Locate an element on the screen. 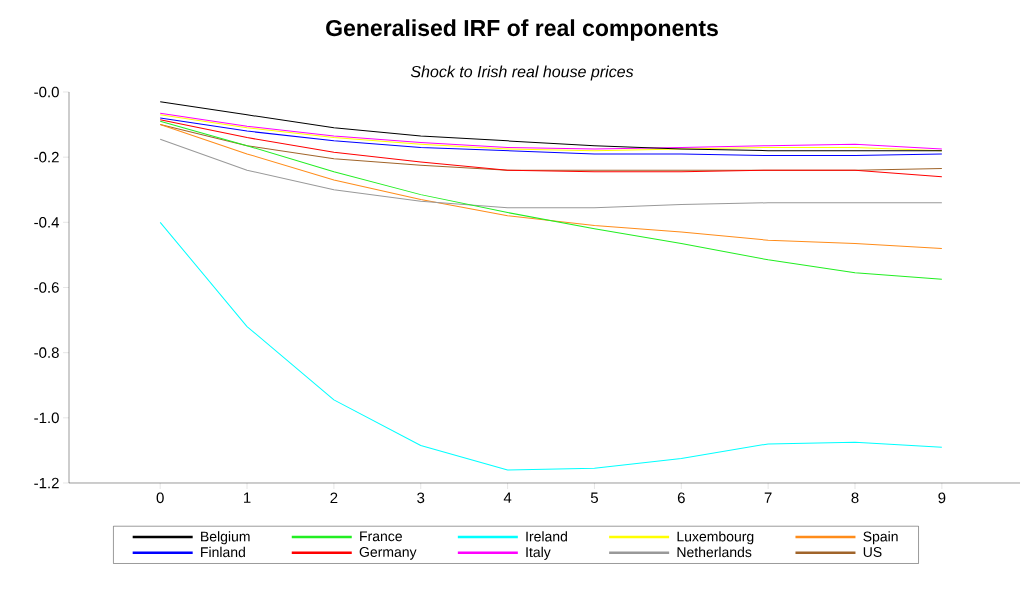  legend-label: Luxembourg is located at coordinates (715, 538).